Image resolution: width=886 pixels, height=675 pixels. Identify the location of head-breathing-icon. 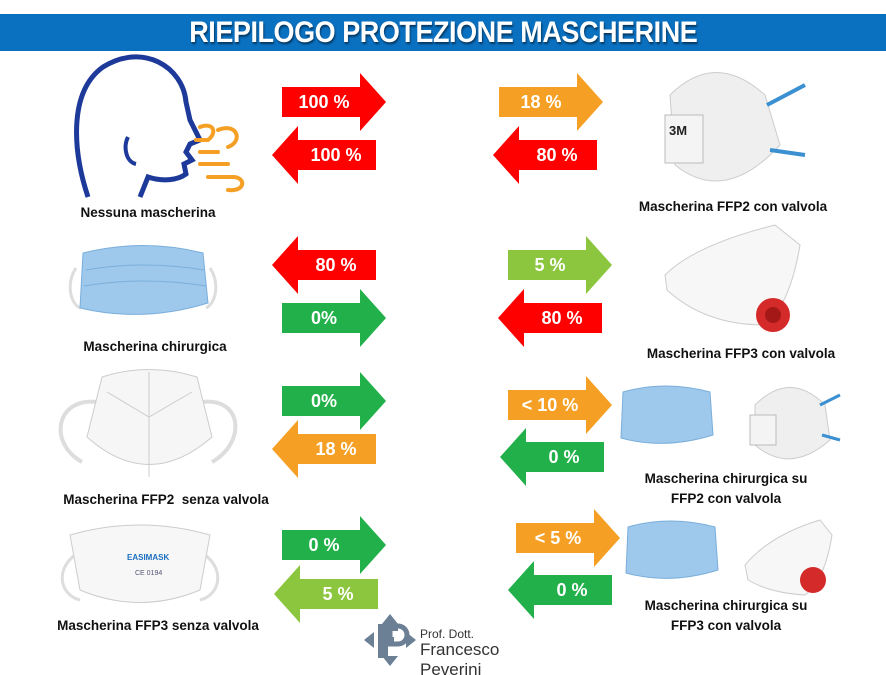
(159, 126).